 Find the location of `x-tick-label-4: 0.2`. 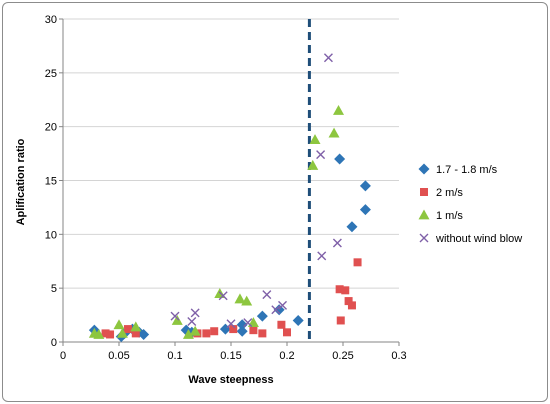

x-tick-label-4: 0.2 is located at coordinates (286, 356).